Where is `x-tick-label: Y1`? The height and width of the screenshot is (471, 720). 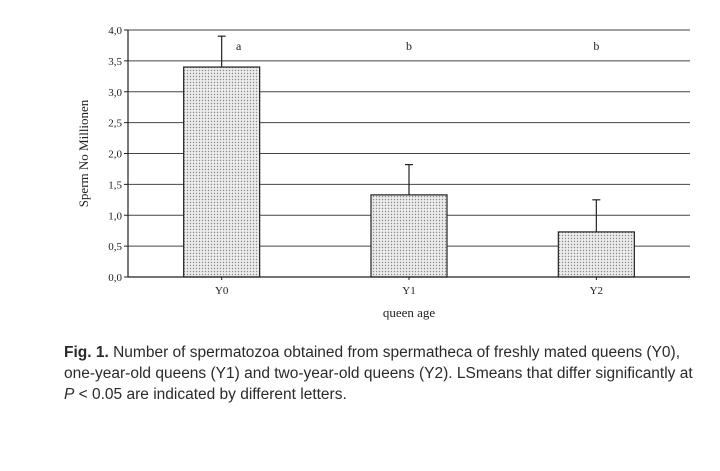
x-tick-label: Y1 is located at coordinates (408, 291).